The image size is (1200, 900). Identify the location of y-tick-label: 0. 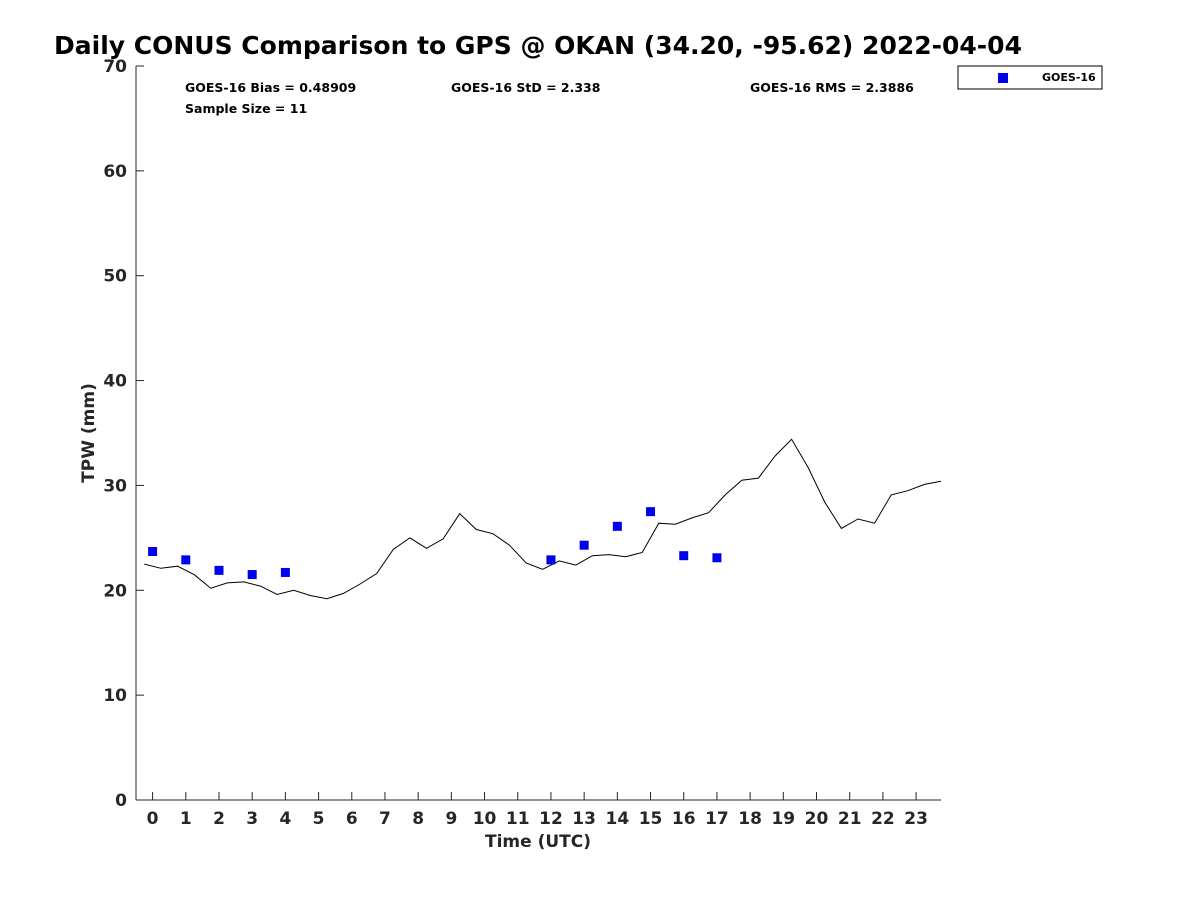
(121, 801).